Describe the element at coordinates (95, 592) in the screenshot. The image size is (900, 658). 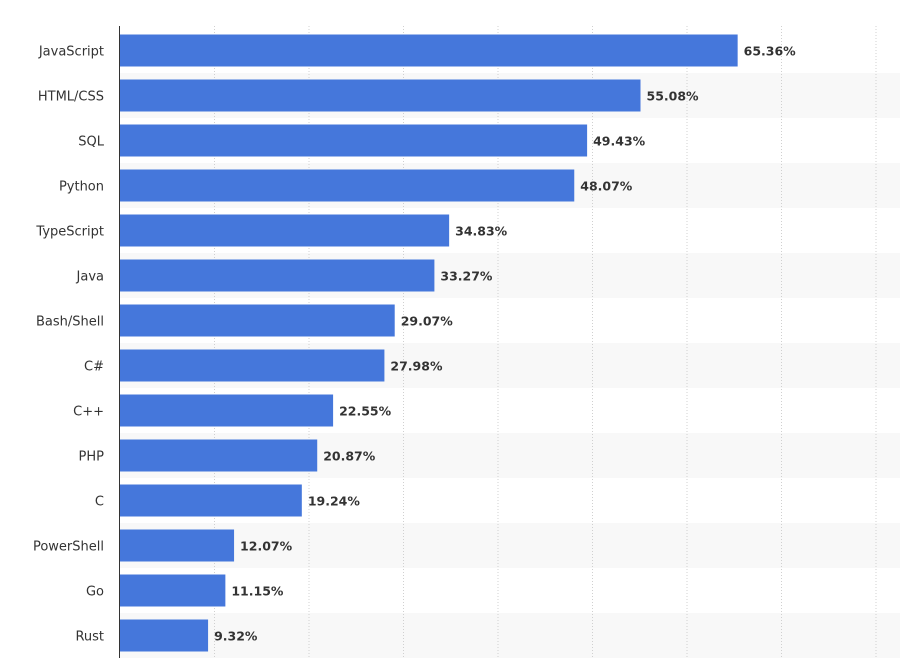
I see `category-label: Go` at that location.